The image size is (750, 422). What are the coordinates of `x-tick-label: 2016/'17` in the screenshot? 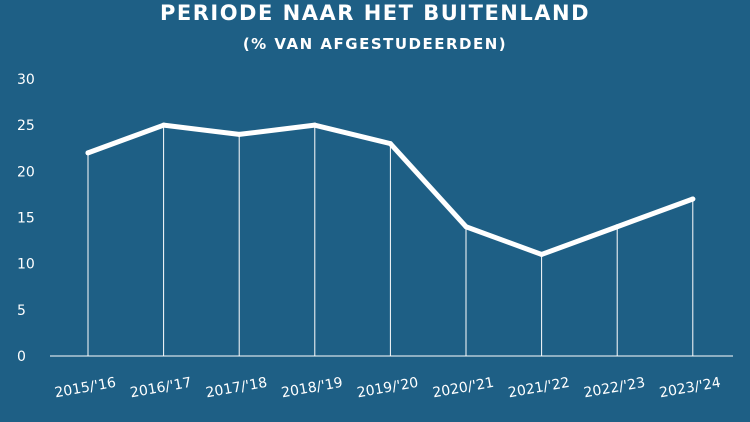 It's located at (161, 388).